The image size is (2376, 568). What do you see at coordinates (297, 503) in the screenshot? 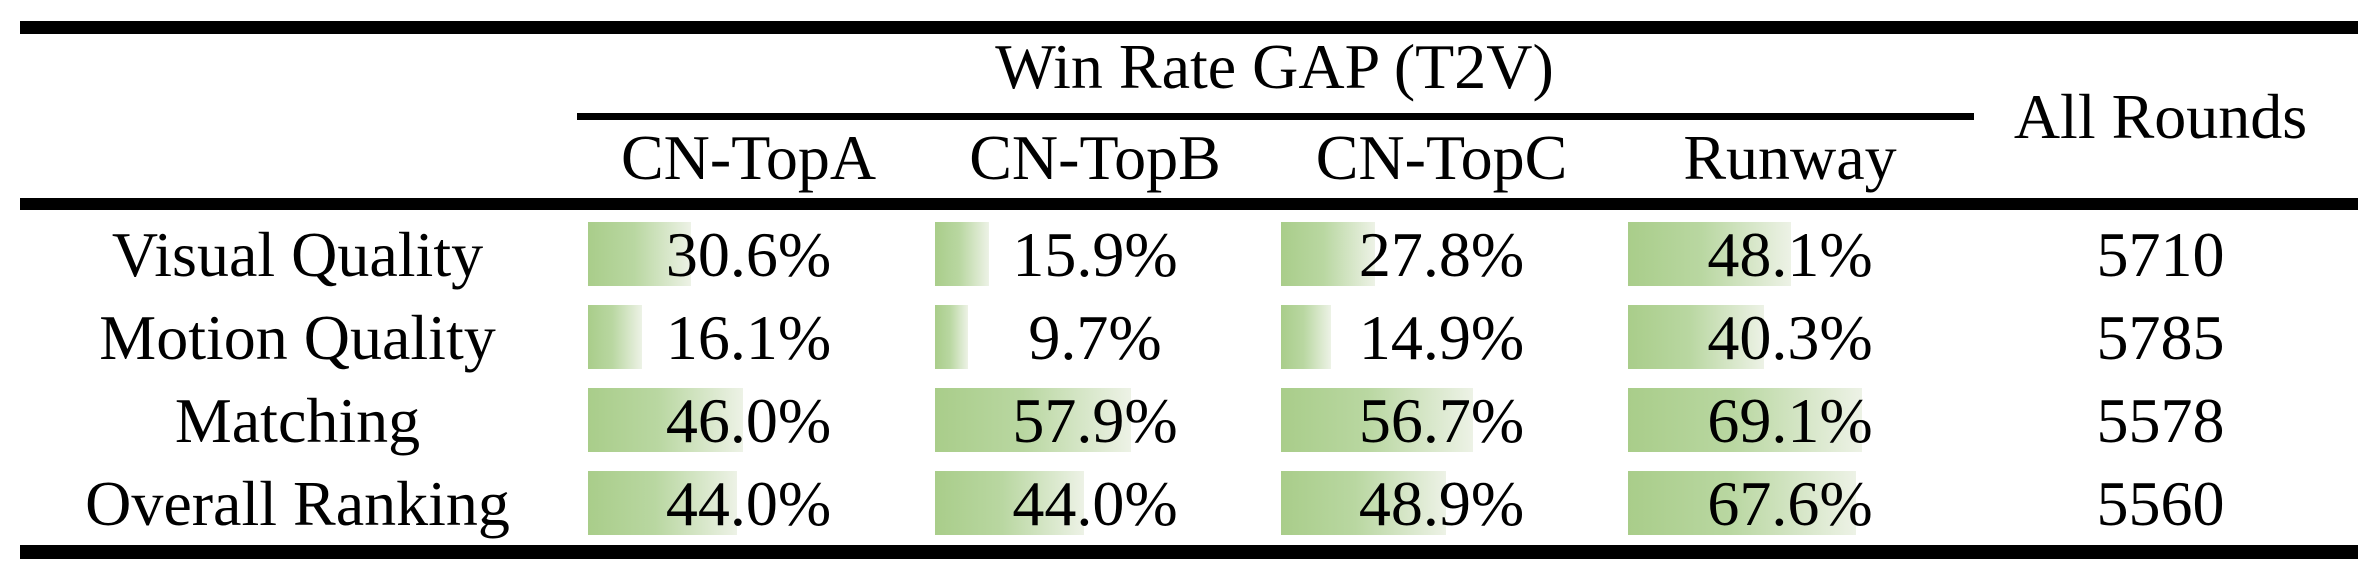
I see `row-label: Overall Ranking` at bounding box center [297, 503].